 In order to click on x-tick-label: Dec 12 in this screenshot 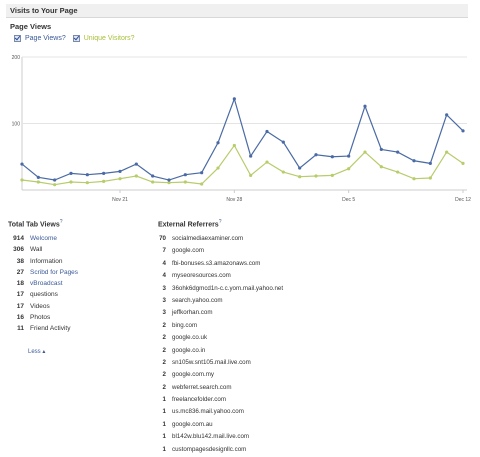, I will do `click(463, 200)`.